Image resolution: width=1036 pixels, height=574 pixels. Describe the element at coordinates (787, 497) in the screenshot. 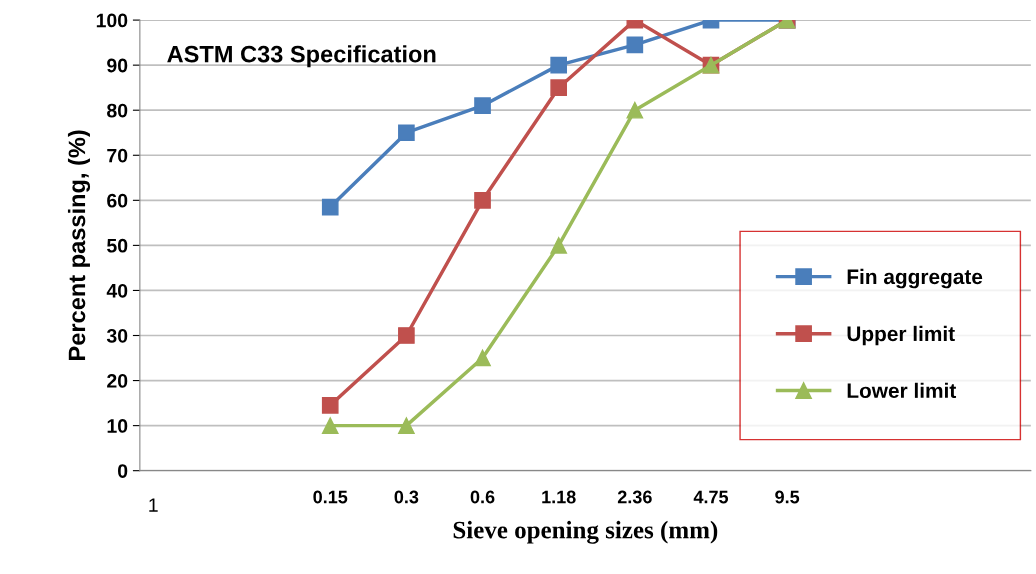

I see `x-tick-label: 9.5` at that location.